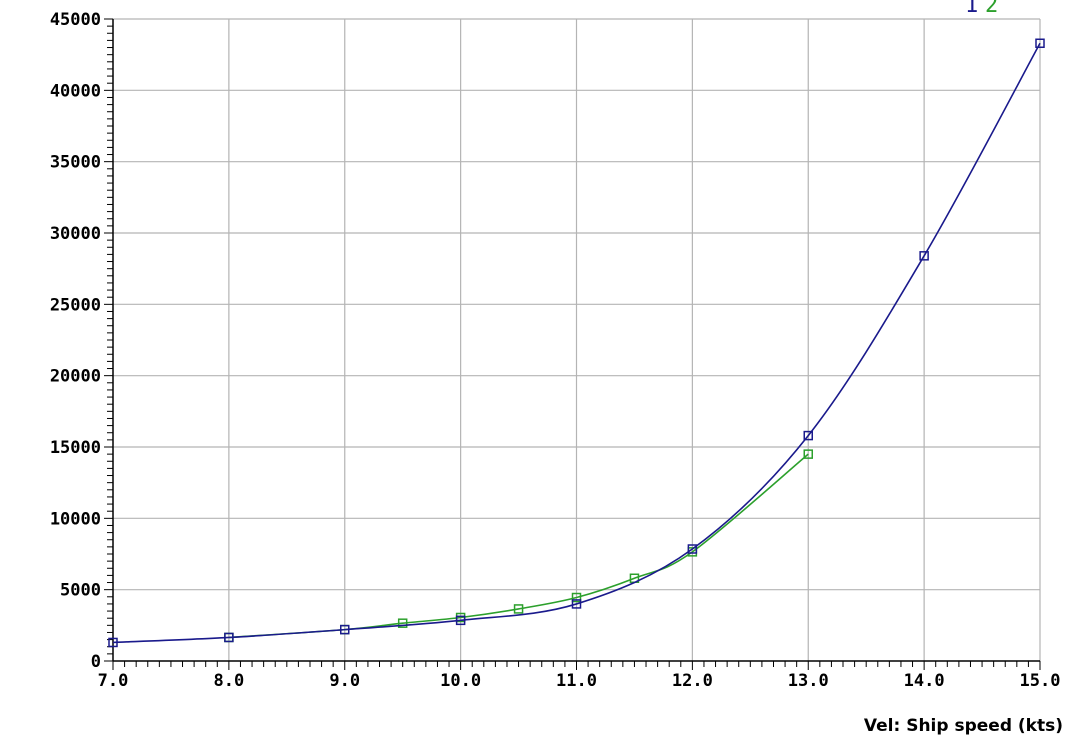  I want to click on x-tick-label: 9.0, so click(344, 681).